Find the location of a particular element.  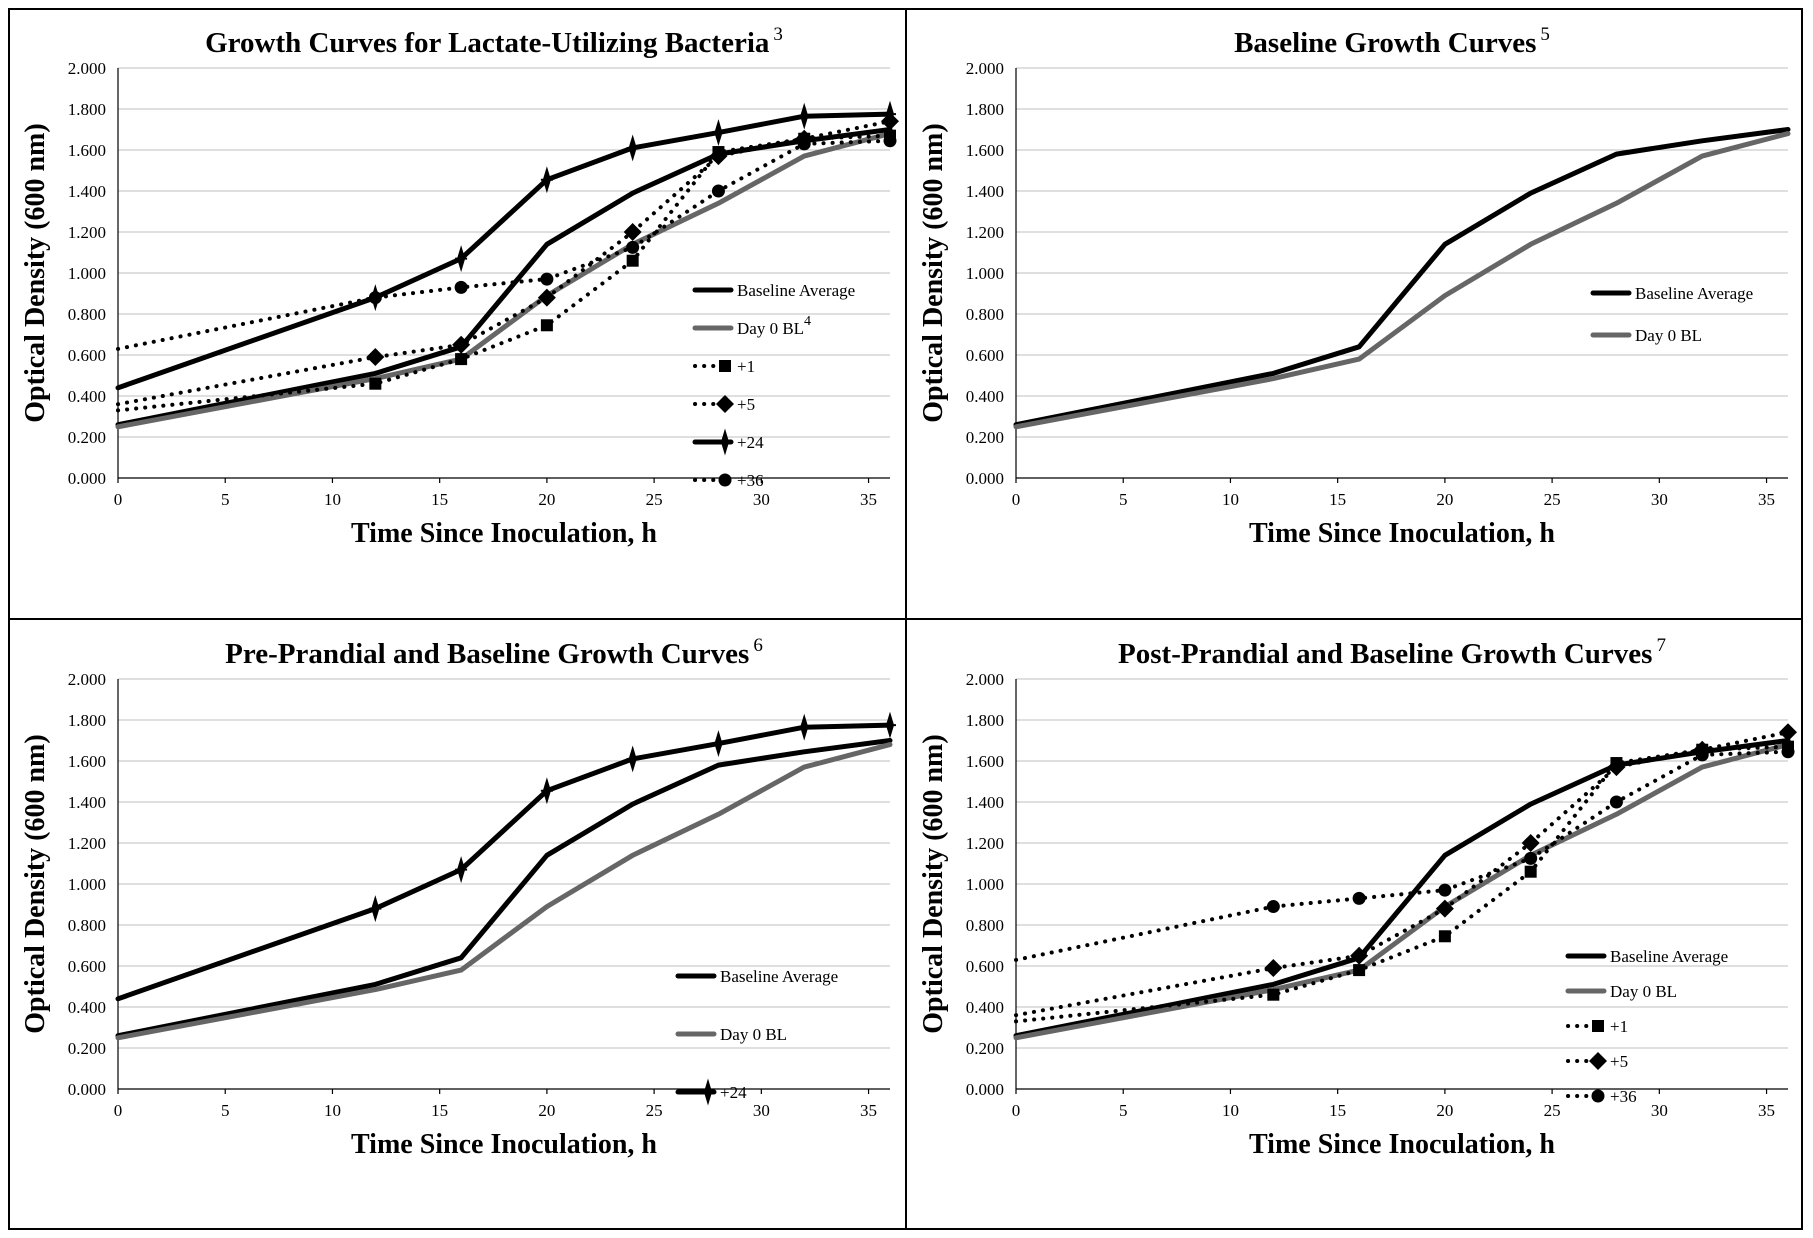

horizontal-divider is located at coordinates (905, 619).